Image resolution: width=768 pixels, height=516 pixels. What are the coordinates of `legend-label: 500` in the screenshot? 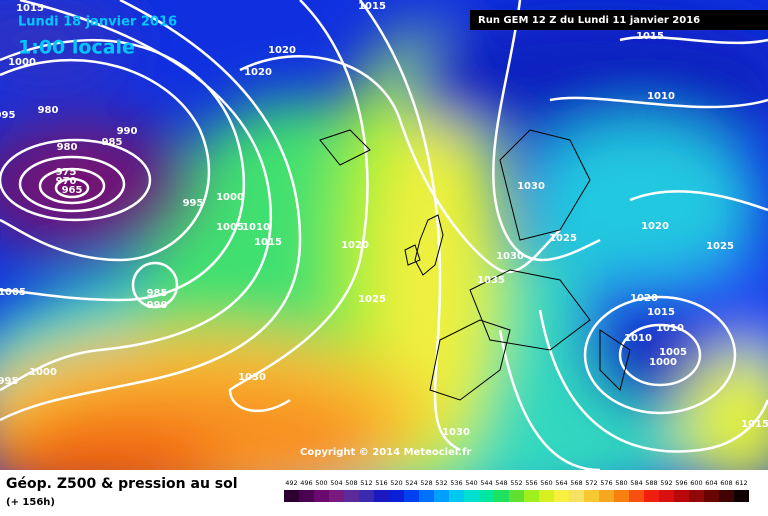 It's located at (321, 483).